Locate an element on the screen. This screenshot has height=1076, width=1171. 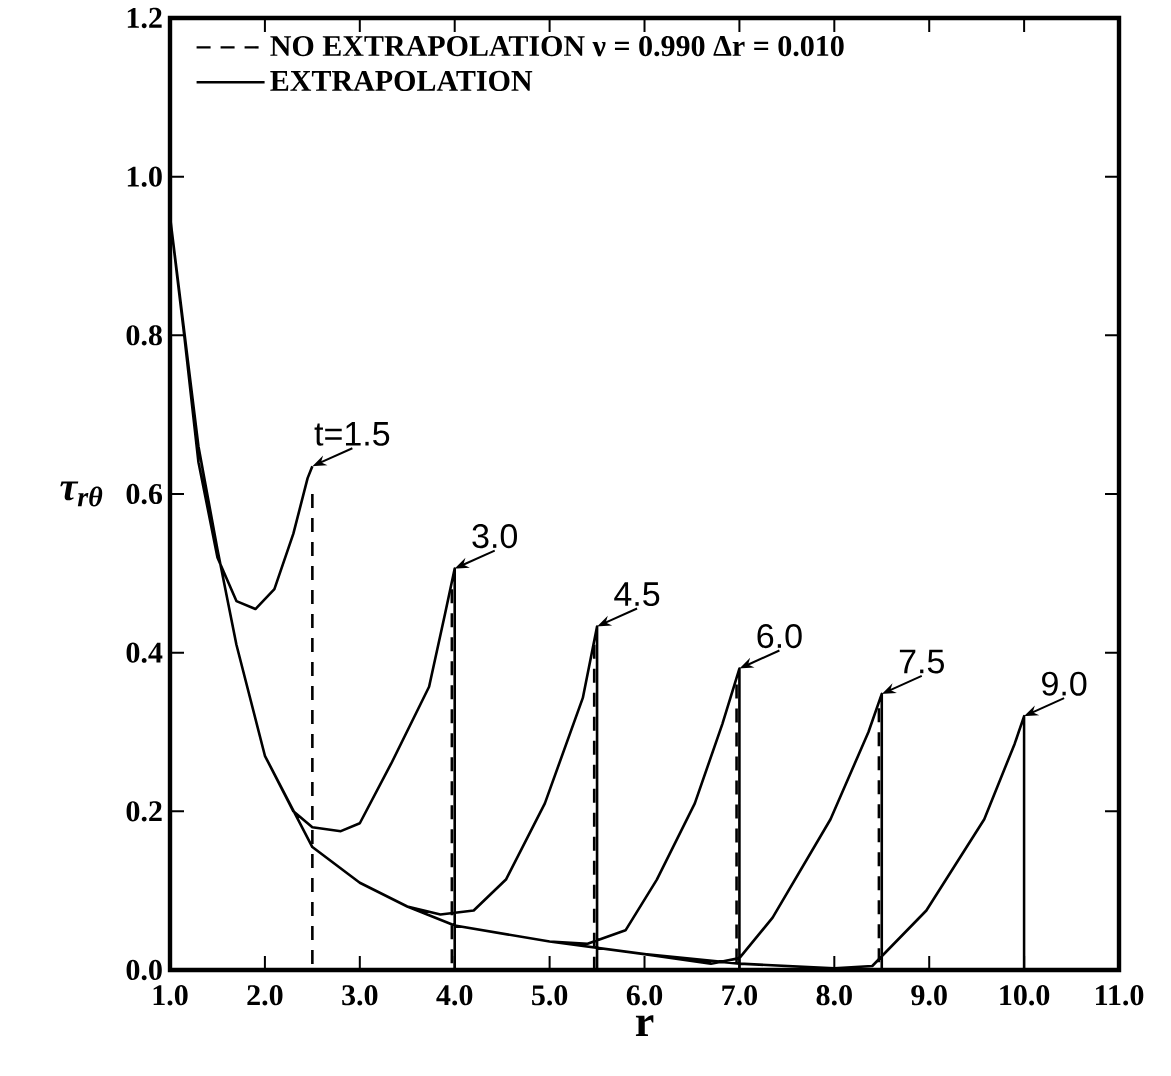
y-tick-label: 0.2 is located at coordinates (144, 811).